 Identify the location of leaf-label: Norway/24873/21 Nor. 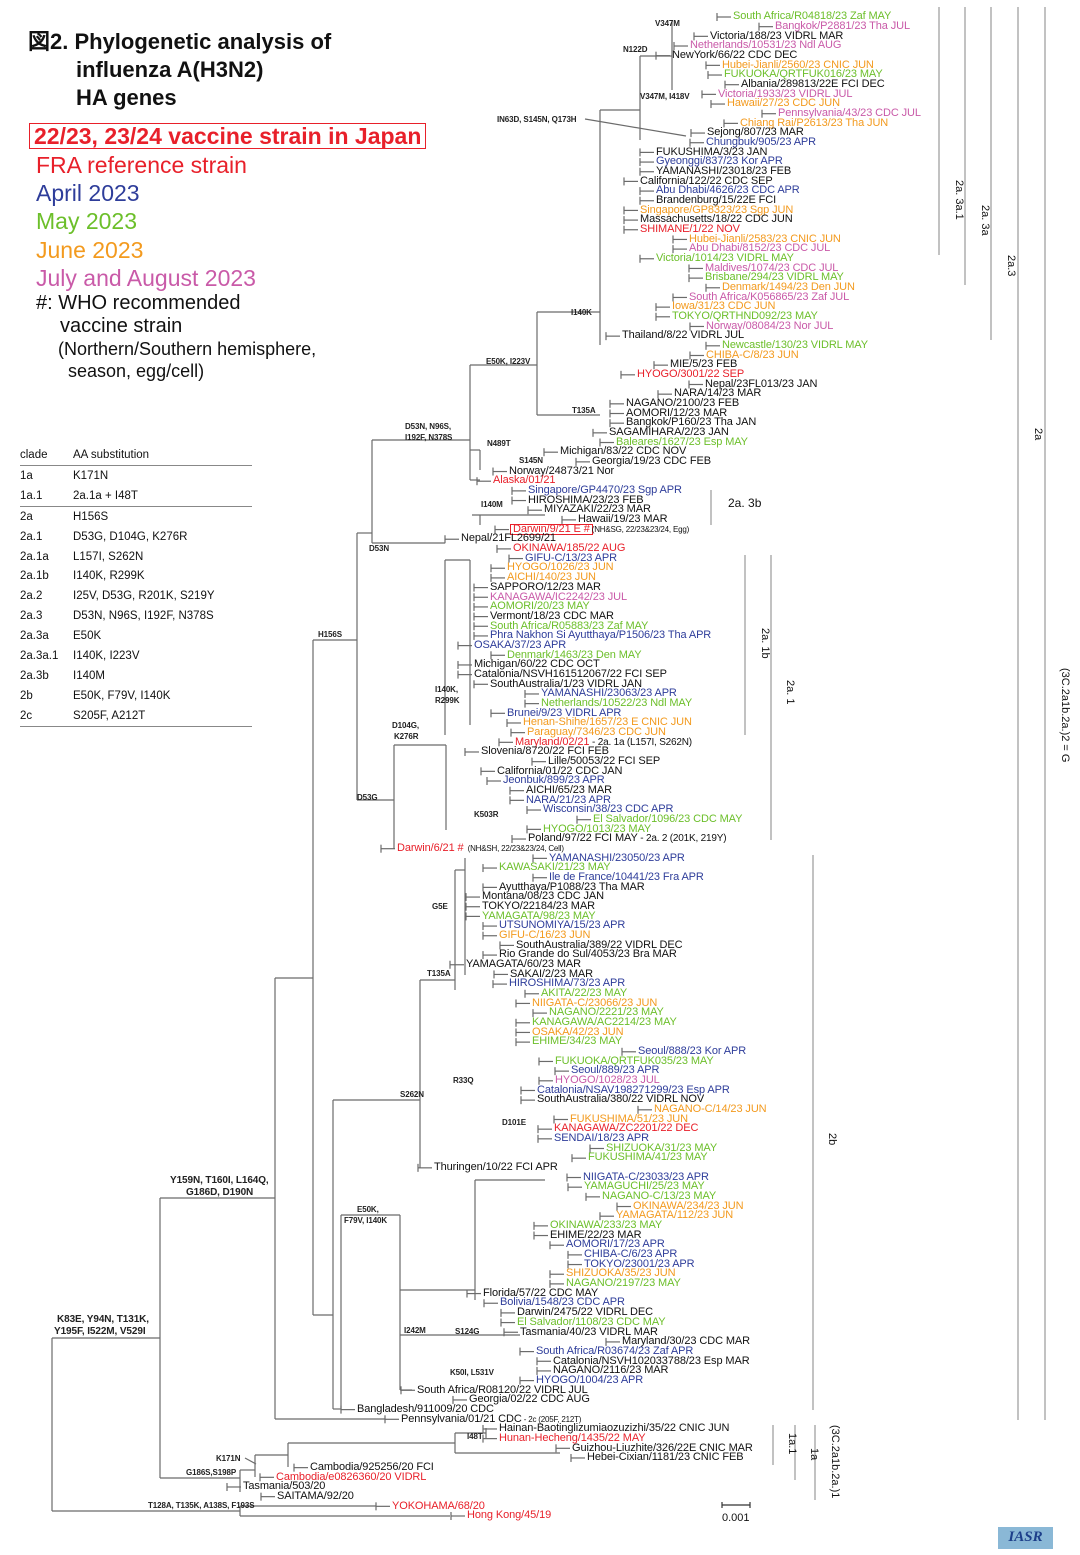
(561, 471).